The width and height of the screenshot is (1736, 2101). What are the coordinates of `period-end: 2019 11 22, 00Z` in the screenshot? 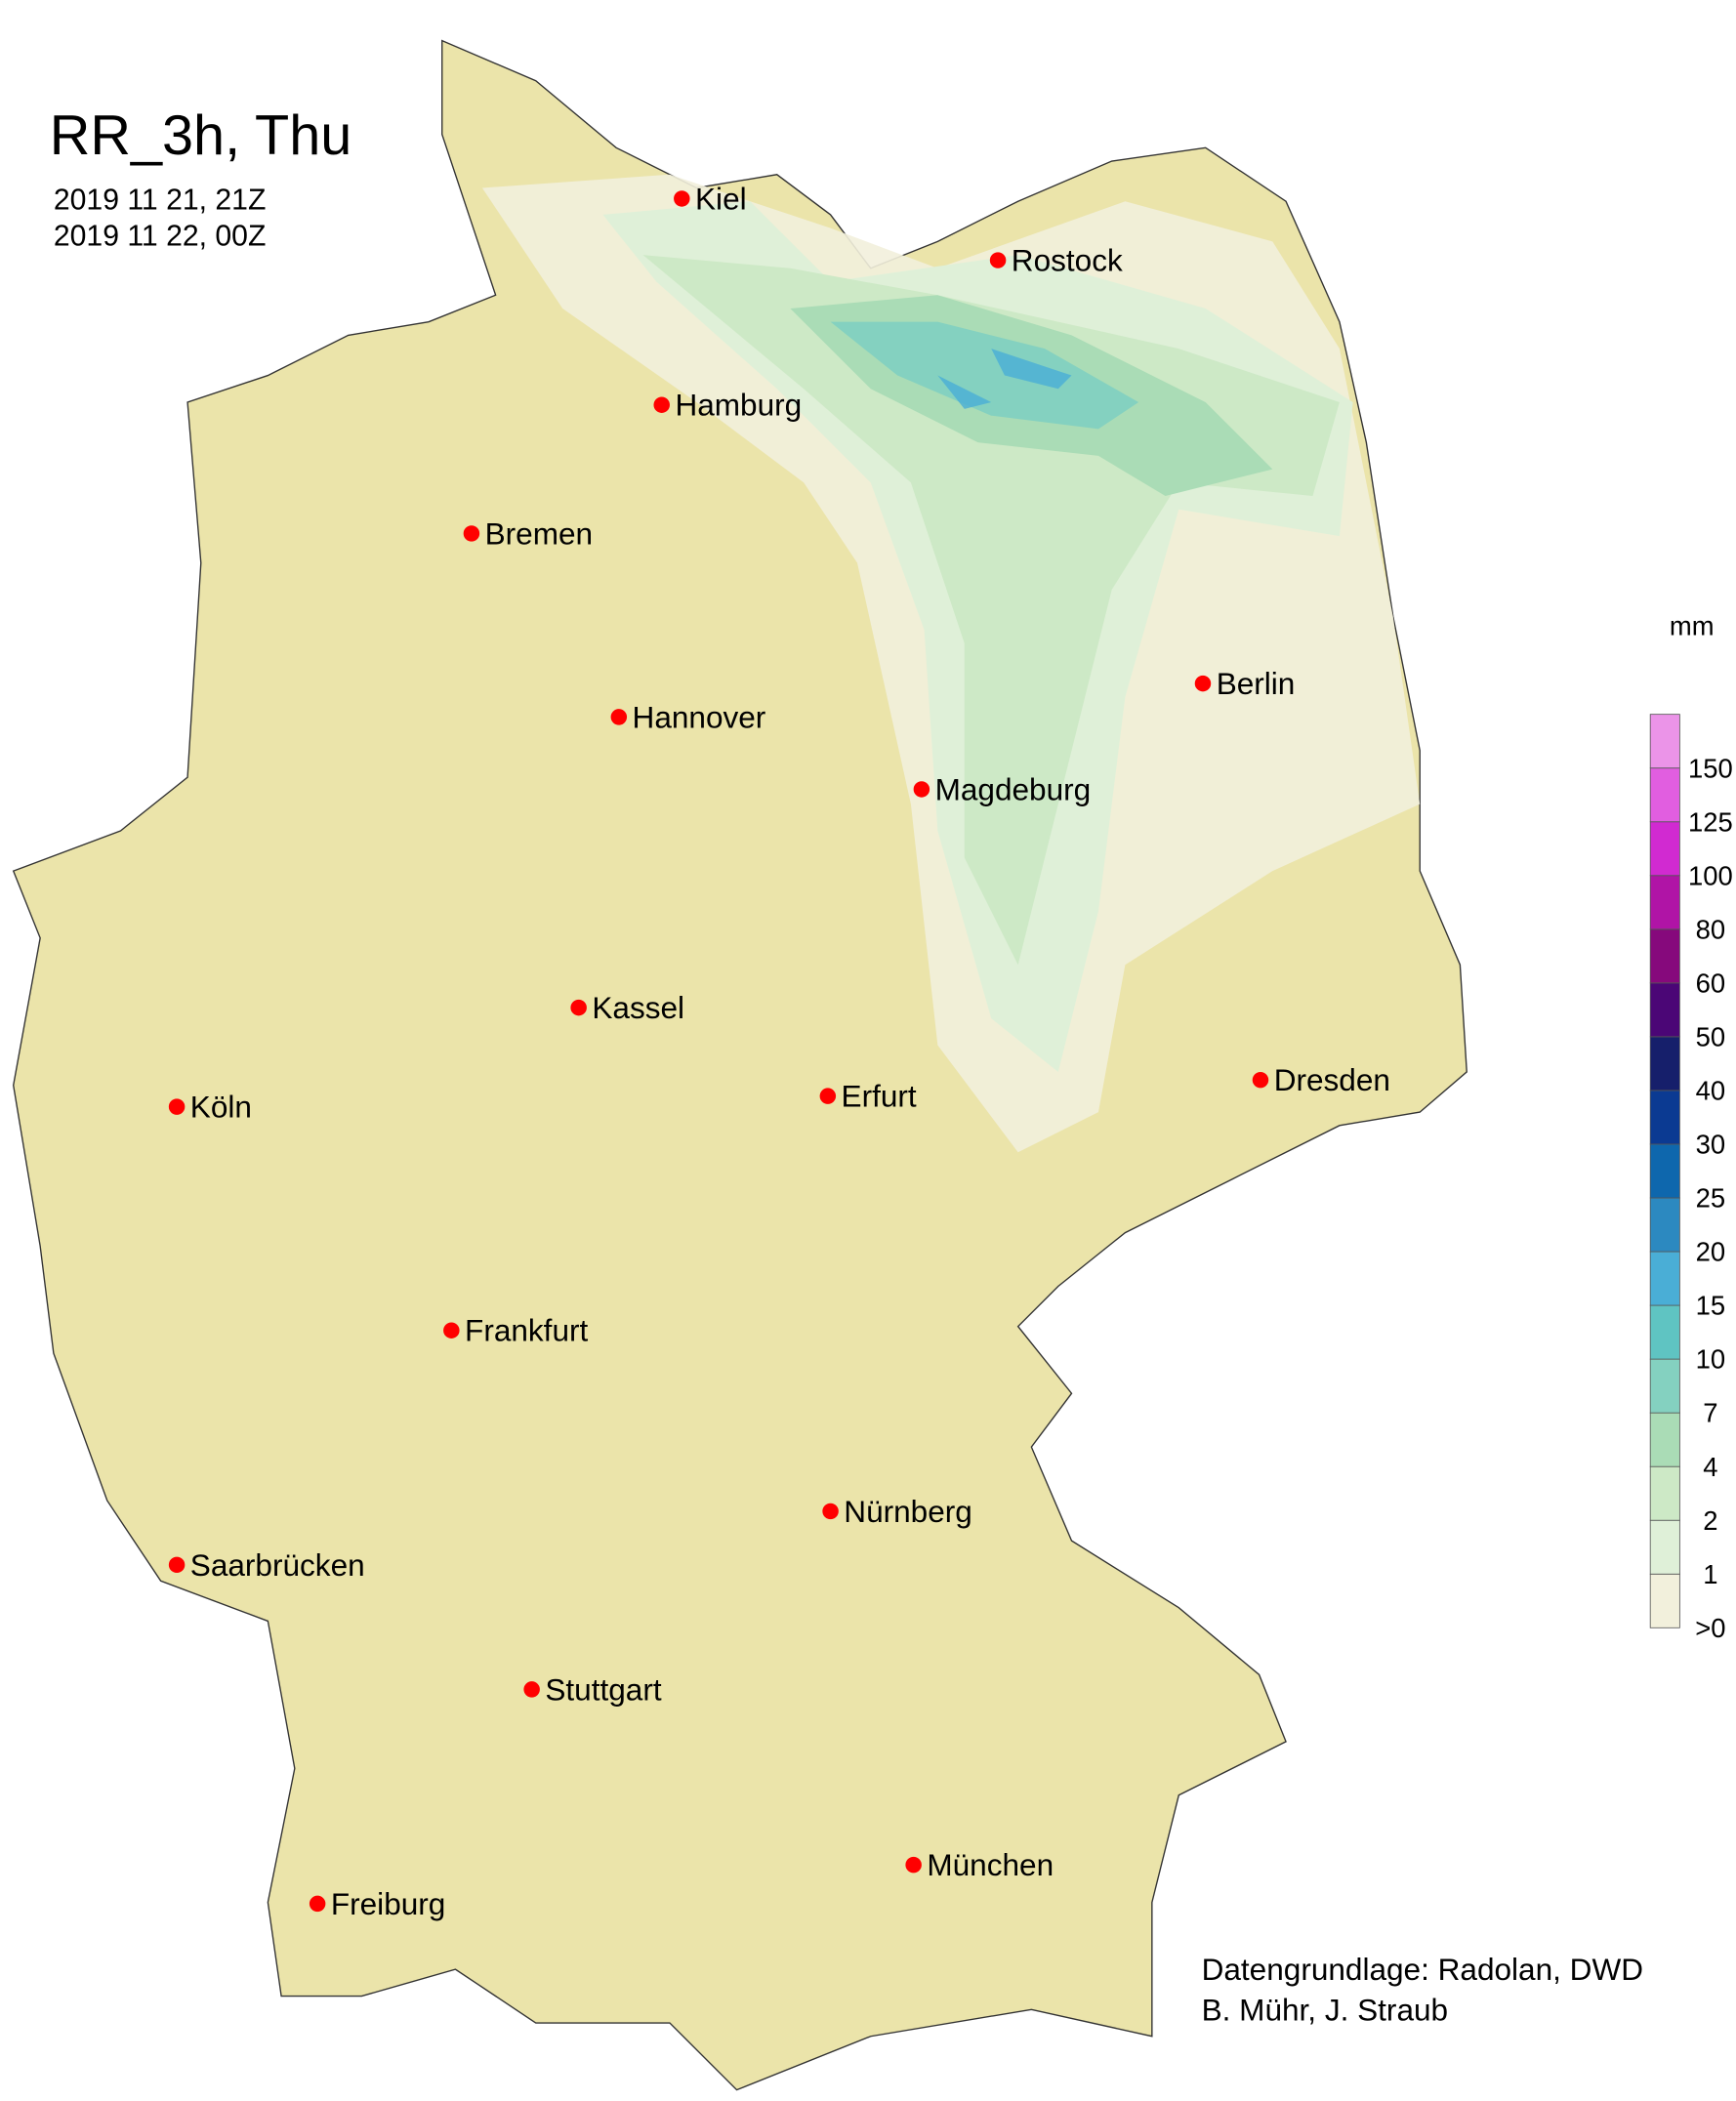 It's located at (160, 236).